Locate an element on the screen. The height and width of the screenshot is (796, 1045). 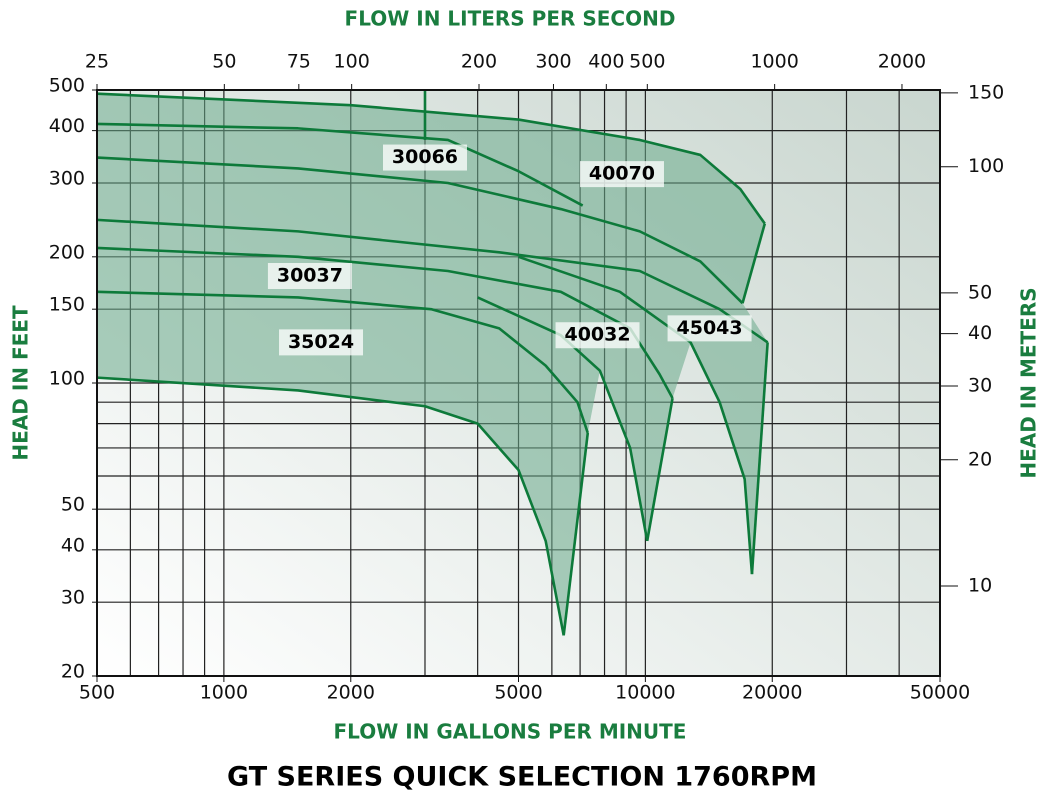
y-tick-label: 100 is located at coordinates (67, 379).